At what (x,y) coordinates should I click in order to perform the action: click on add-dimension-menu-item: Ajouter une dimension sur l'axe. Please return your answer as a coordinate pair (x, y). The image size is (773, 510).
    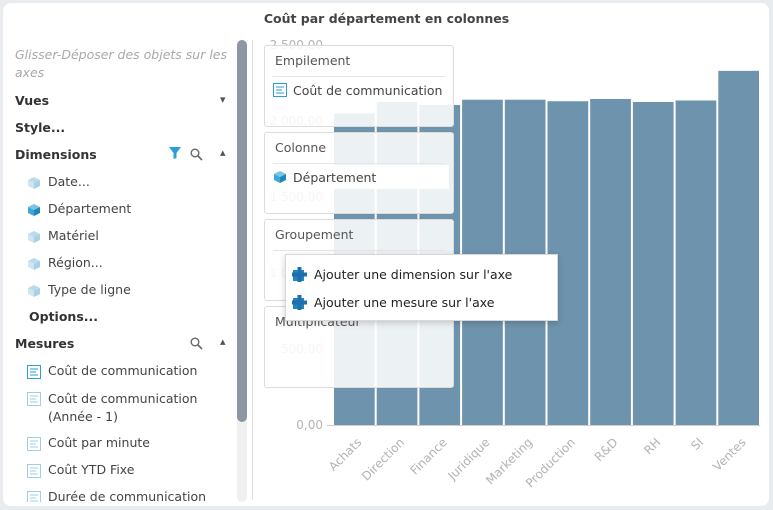
    Looking at the image, I should click on (402, 274).